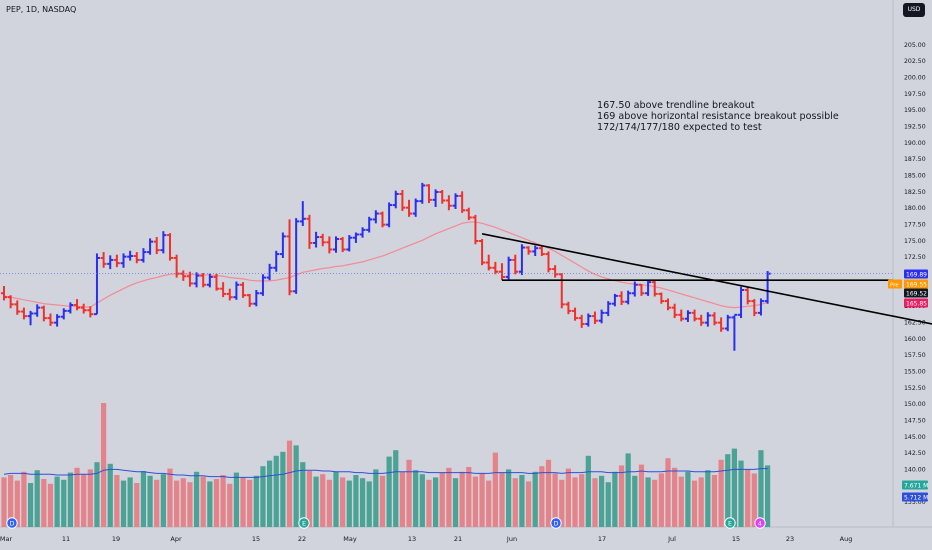 The height and width of the screenshot is (550, 932). I want to click on price-tick-label: 185.00, so click(915, 176).